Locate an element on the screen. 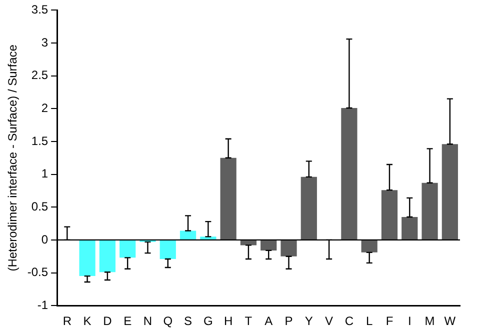 The image size is (480, 336). x-tick-label: G is located at coordinates (208, 321).